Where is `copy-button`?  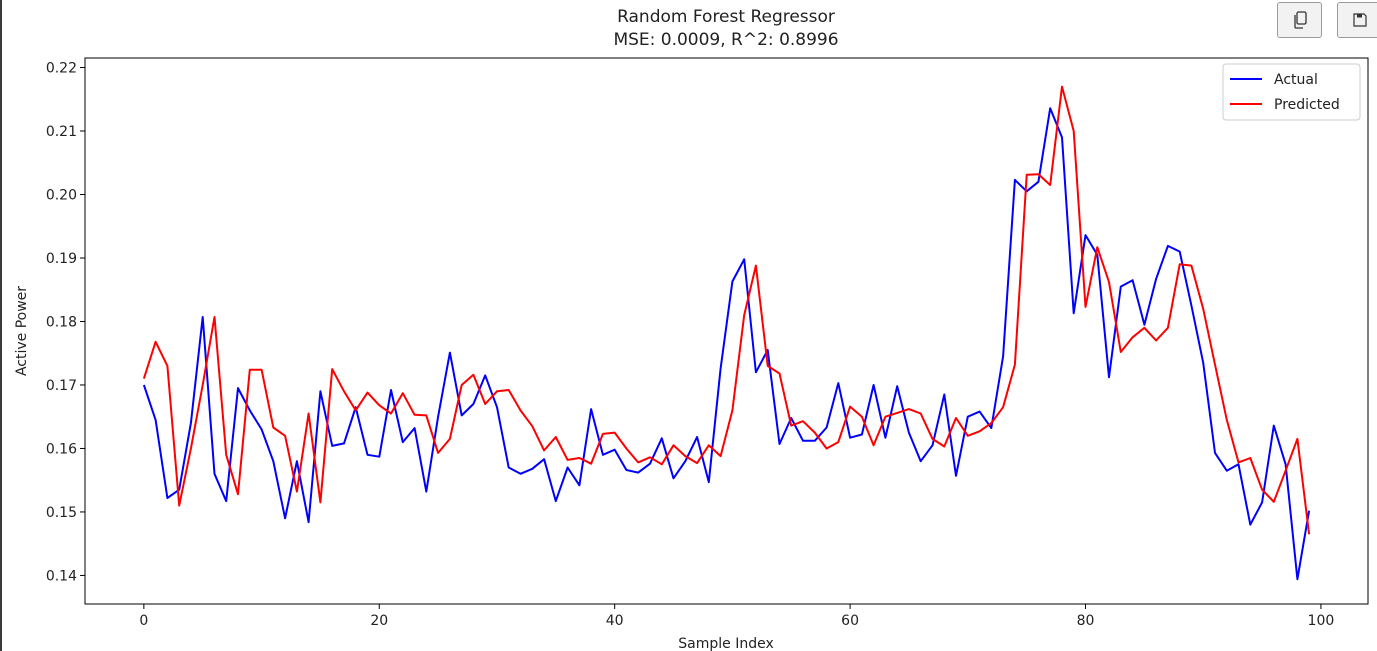 copy-button is located at coordinates (1299, 20).